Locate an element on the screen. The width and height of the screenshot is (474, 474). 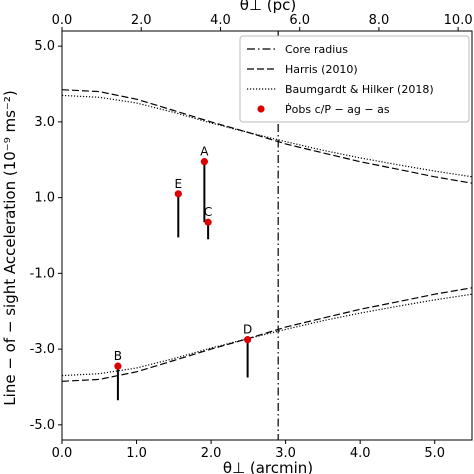
x-tick-label: 2.0 is located at coordinates (211, 453).